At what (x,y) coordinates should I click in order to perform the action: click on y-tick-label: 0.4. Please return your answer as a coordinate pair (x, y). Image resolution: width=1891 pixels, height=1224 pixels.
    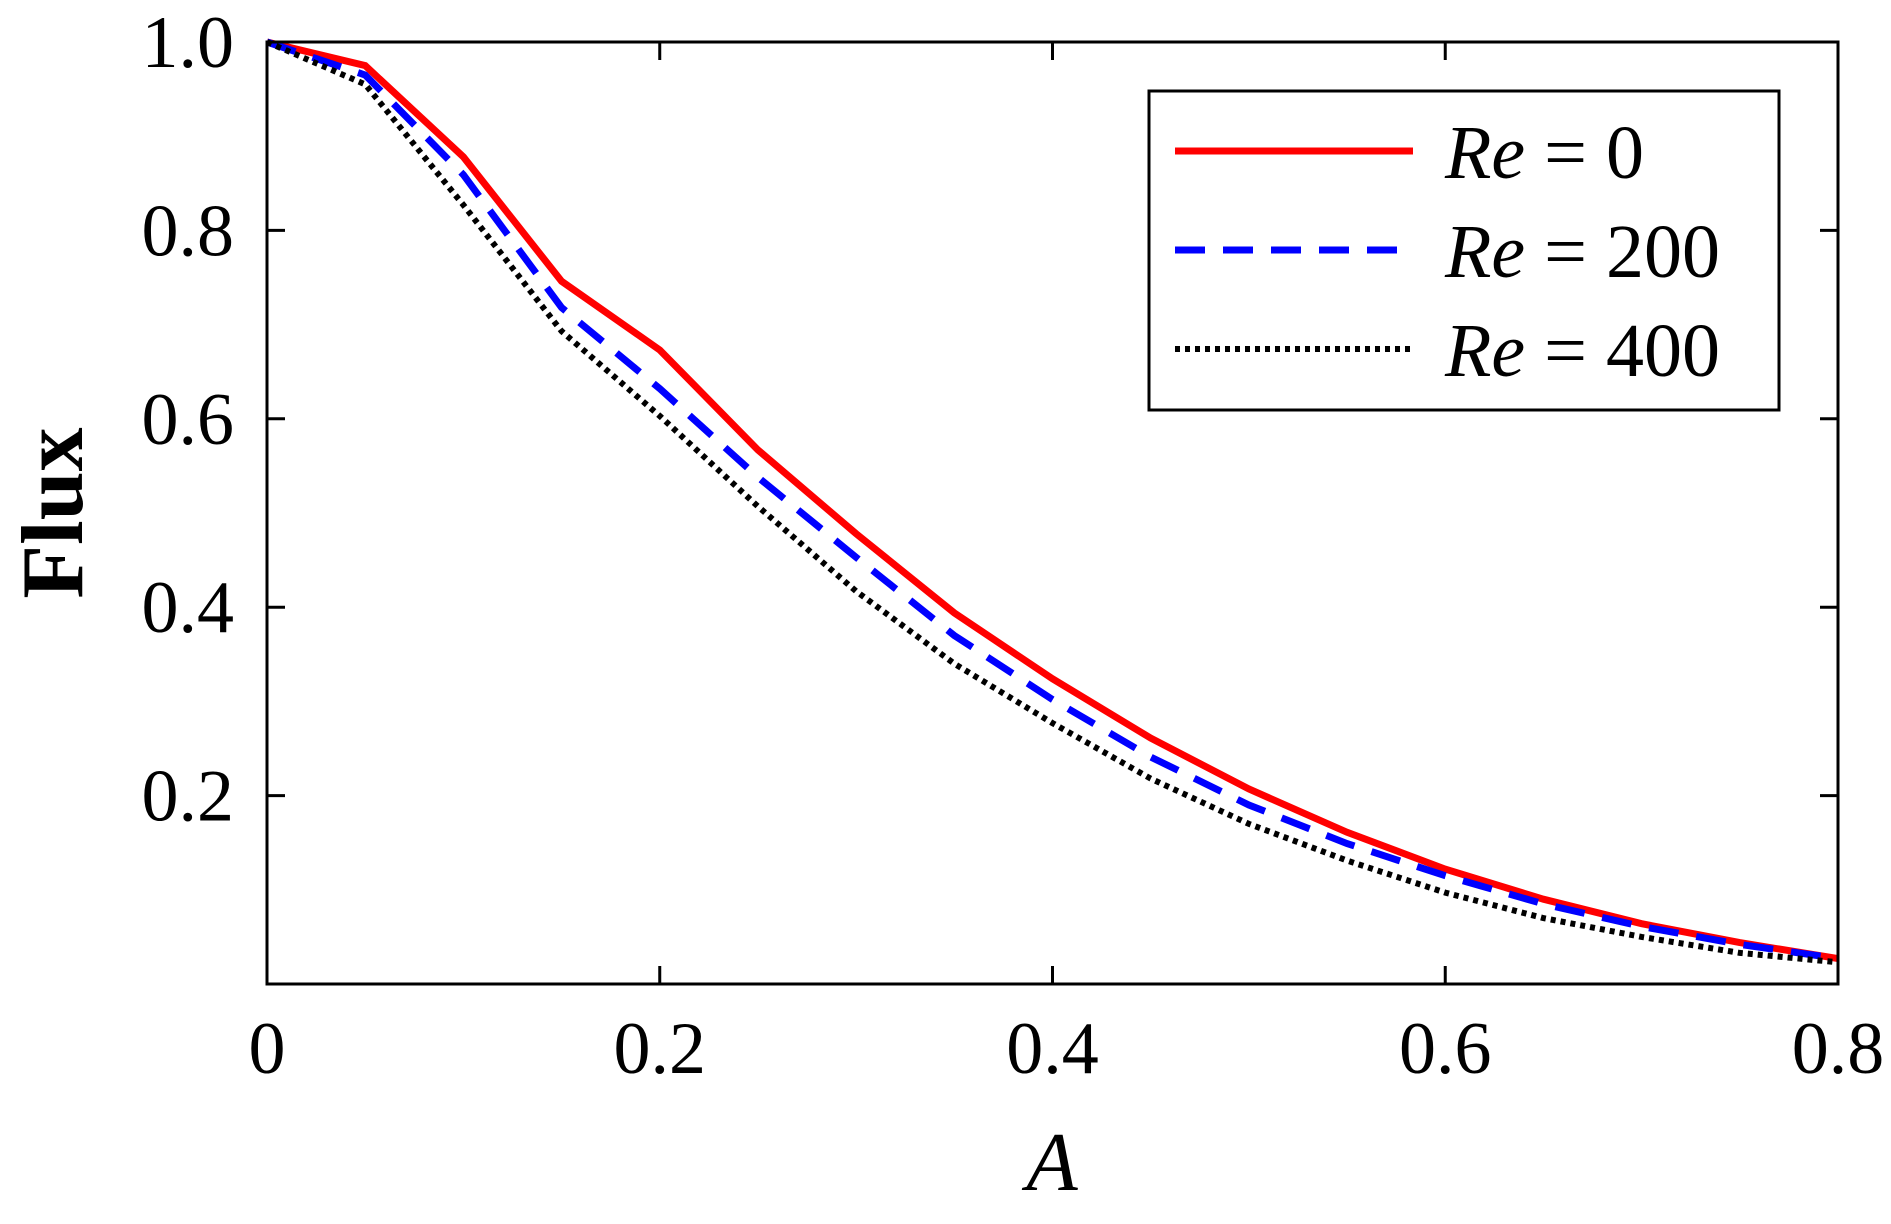
    Looking at the image, I should click on (188, 608).